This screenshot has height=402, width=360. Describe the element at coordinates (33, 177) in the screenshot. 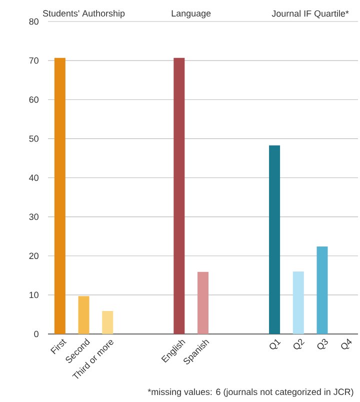

I see `y-tick-label: 40` at that location.